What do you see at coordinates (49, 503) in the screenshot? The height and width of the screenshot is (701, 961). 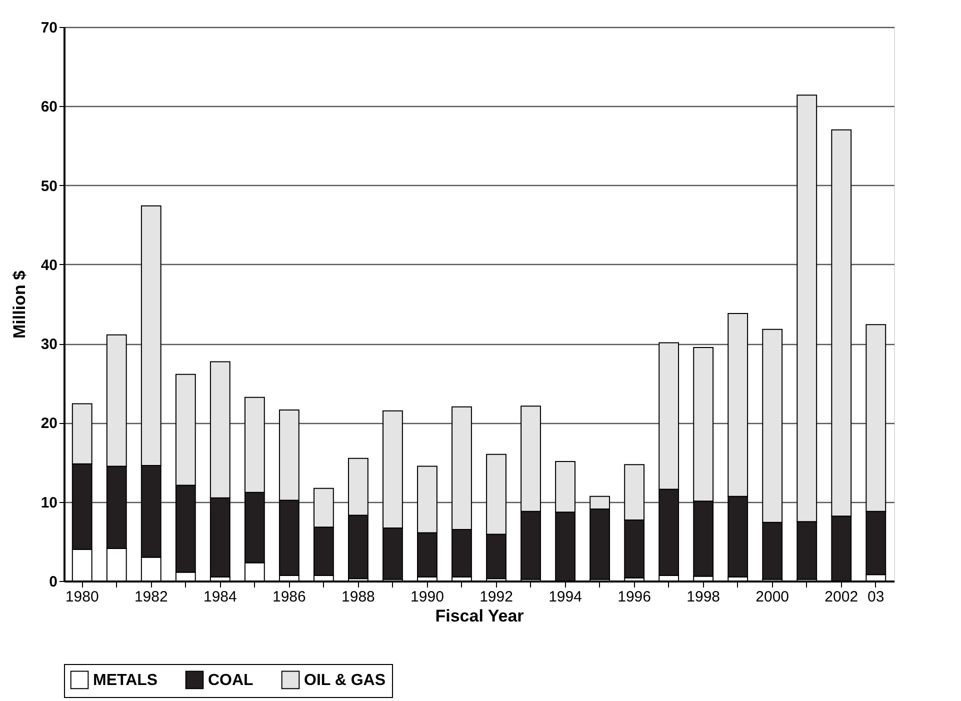 I see `y-tick-label: 10` at bounding box center [49, 503].